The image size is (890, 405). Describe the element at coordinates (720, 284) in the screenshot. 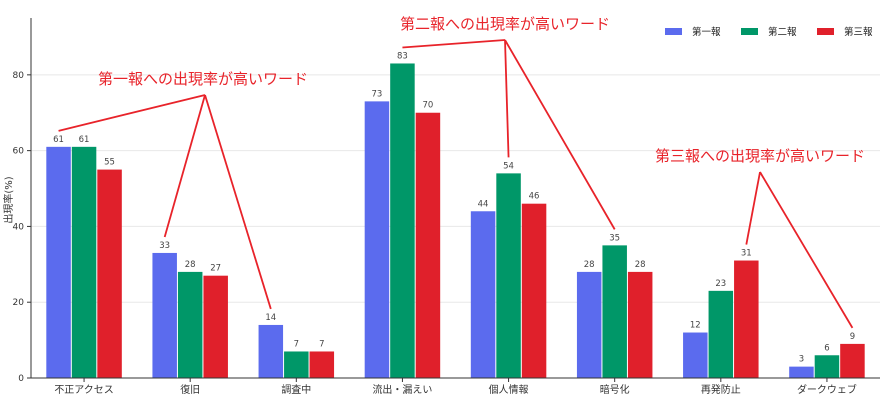

I see `data-label: 23` at that location.